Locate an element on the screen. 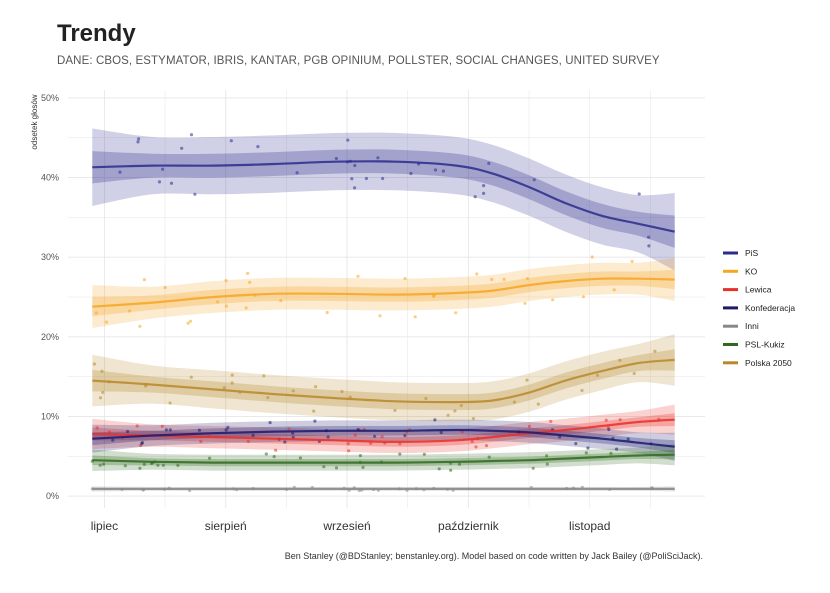  y-tick-label: 40% is located at coordinates (50, 178).